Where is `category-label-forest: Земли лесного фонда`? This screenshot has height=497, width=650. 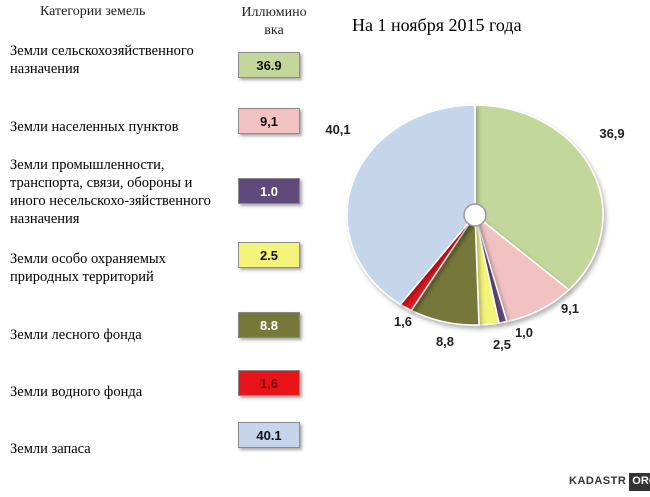
category-label-forest: Земли лесного фонда is located at coordinates (76, 335).